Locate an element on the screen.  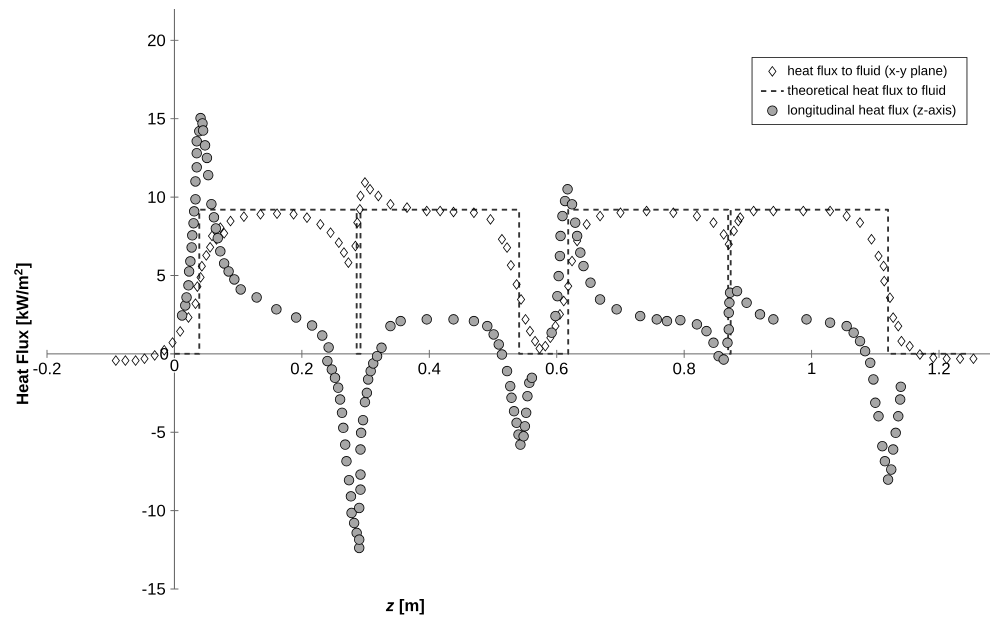
y-tick-label: 15 is located at coordinates (157, 118).